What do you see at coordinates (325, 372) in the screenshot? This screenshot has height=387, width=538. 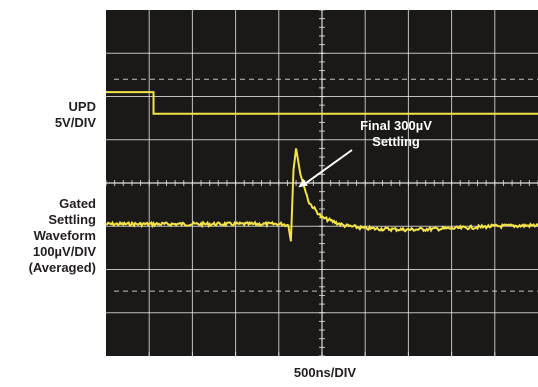 I see `x-axis-label: 500ns/DIV` at bounding box center [325, 372].